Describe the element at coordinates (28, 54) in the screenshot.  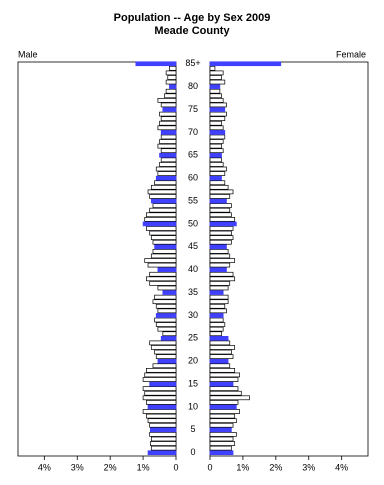
I see `legend-male: Male` at that location.